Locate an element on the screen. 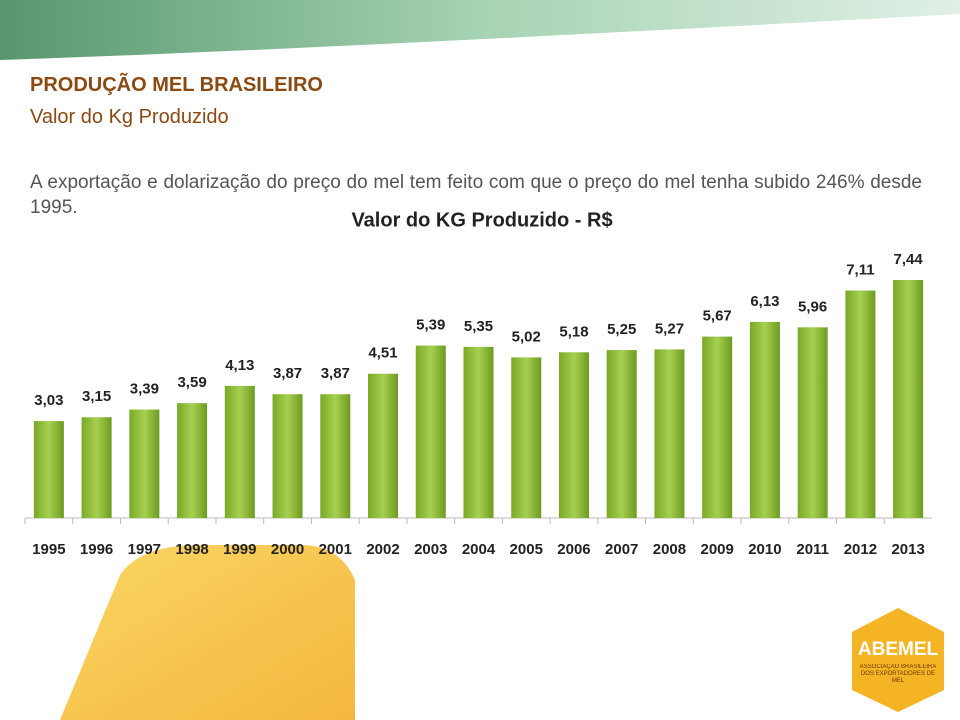  x-tick-label: 2009 is located at coordinates (716, 549).